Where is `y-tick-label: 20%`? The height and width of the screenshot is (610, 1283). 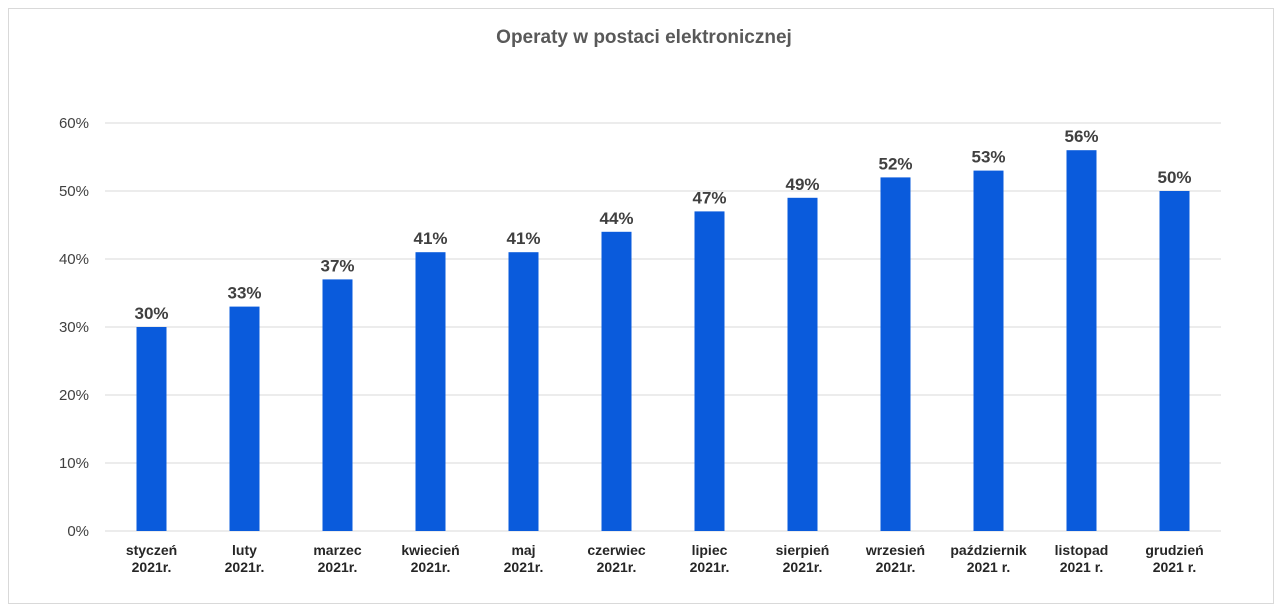
y-tick-label: 20% is located at coordinates (74, 395).